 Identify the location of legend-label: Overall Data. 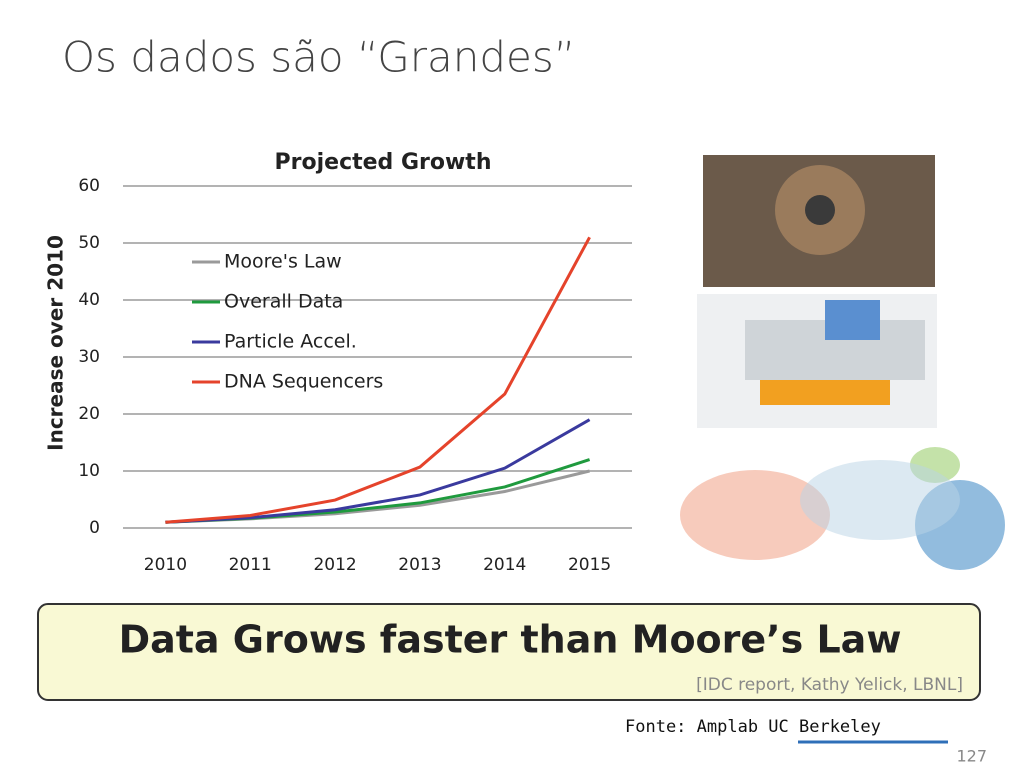
(283, 302).